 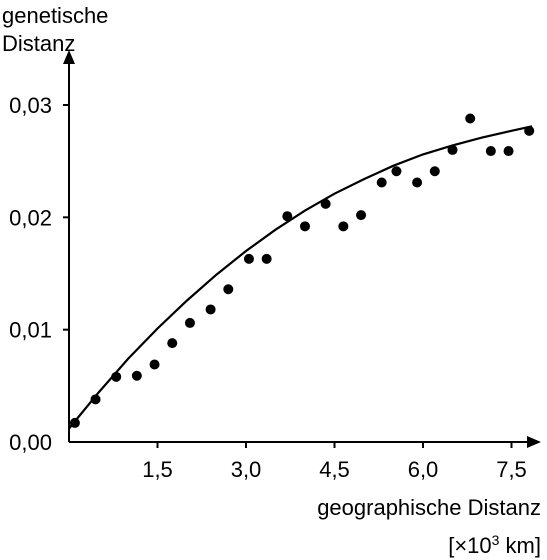 I want to click on y-axis-title-line2: Distanz, so click(x=39, y=43).